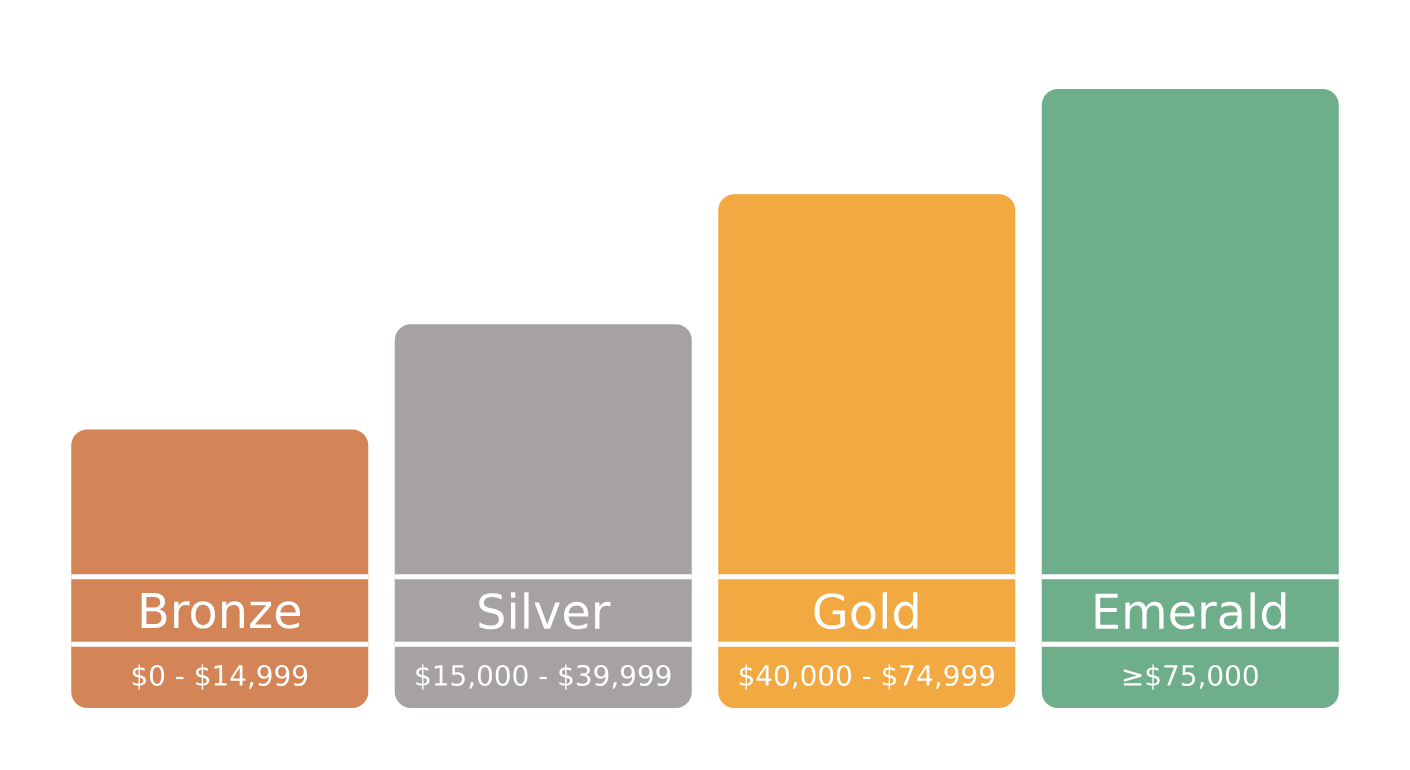 This screenshot has height=770, width=1410. Describe the element at coordinates (866, 677) in the screenshot. I see `annotation: $40,000 - $74,999` at that location.